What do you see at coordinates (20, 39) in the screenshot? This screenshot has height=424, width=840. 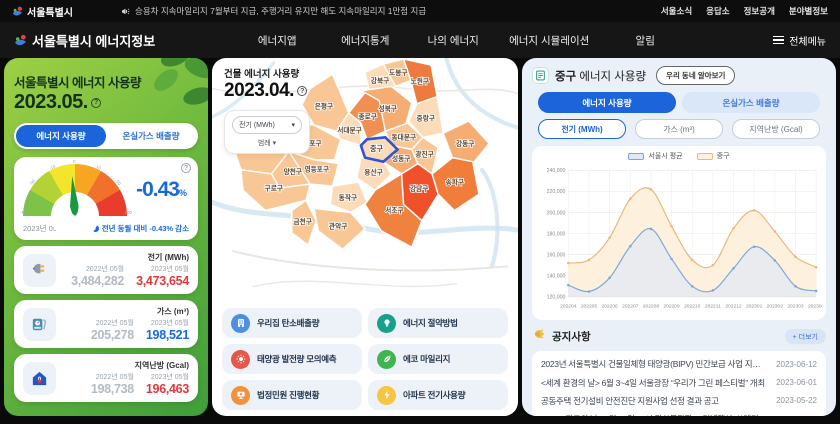 I see `energy-info-logo-icon` at bounding box center [20, 39].